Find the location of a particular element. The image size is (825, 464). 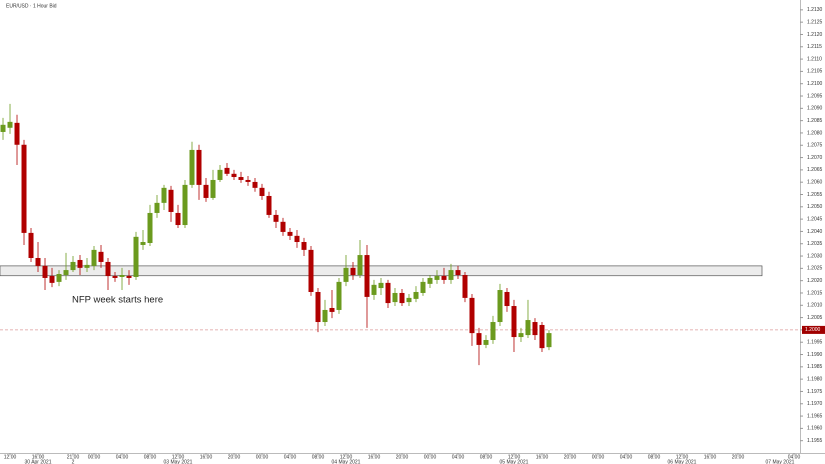

y-tick-label: 1.2080 is located at coordinates (815, 133).